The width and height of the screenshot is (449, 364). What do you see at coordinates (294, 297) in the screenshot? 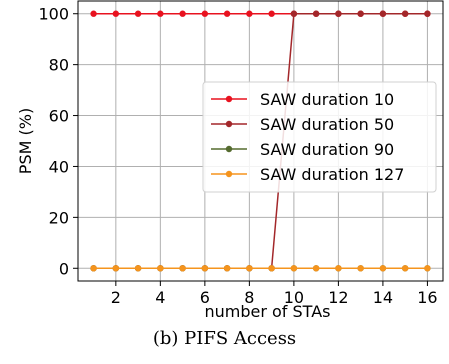
I see `x-tick-label: 10` at bounding box center [294, 297].